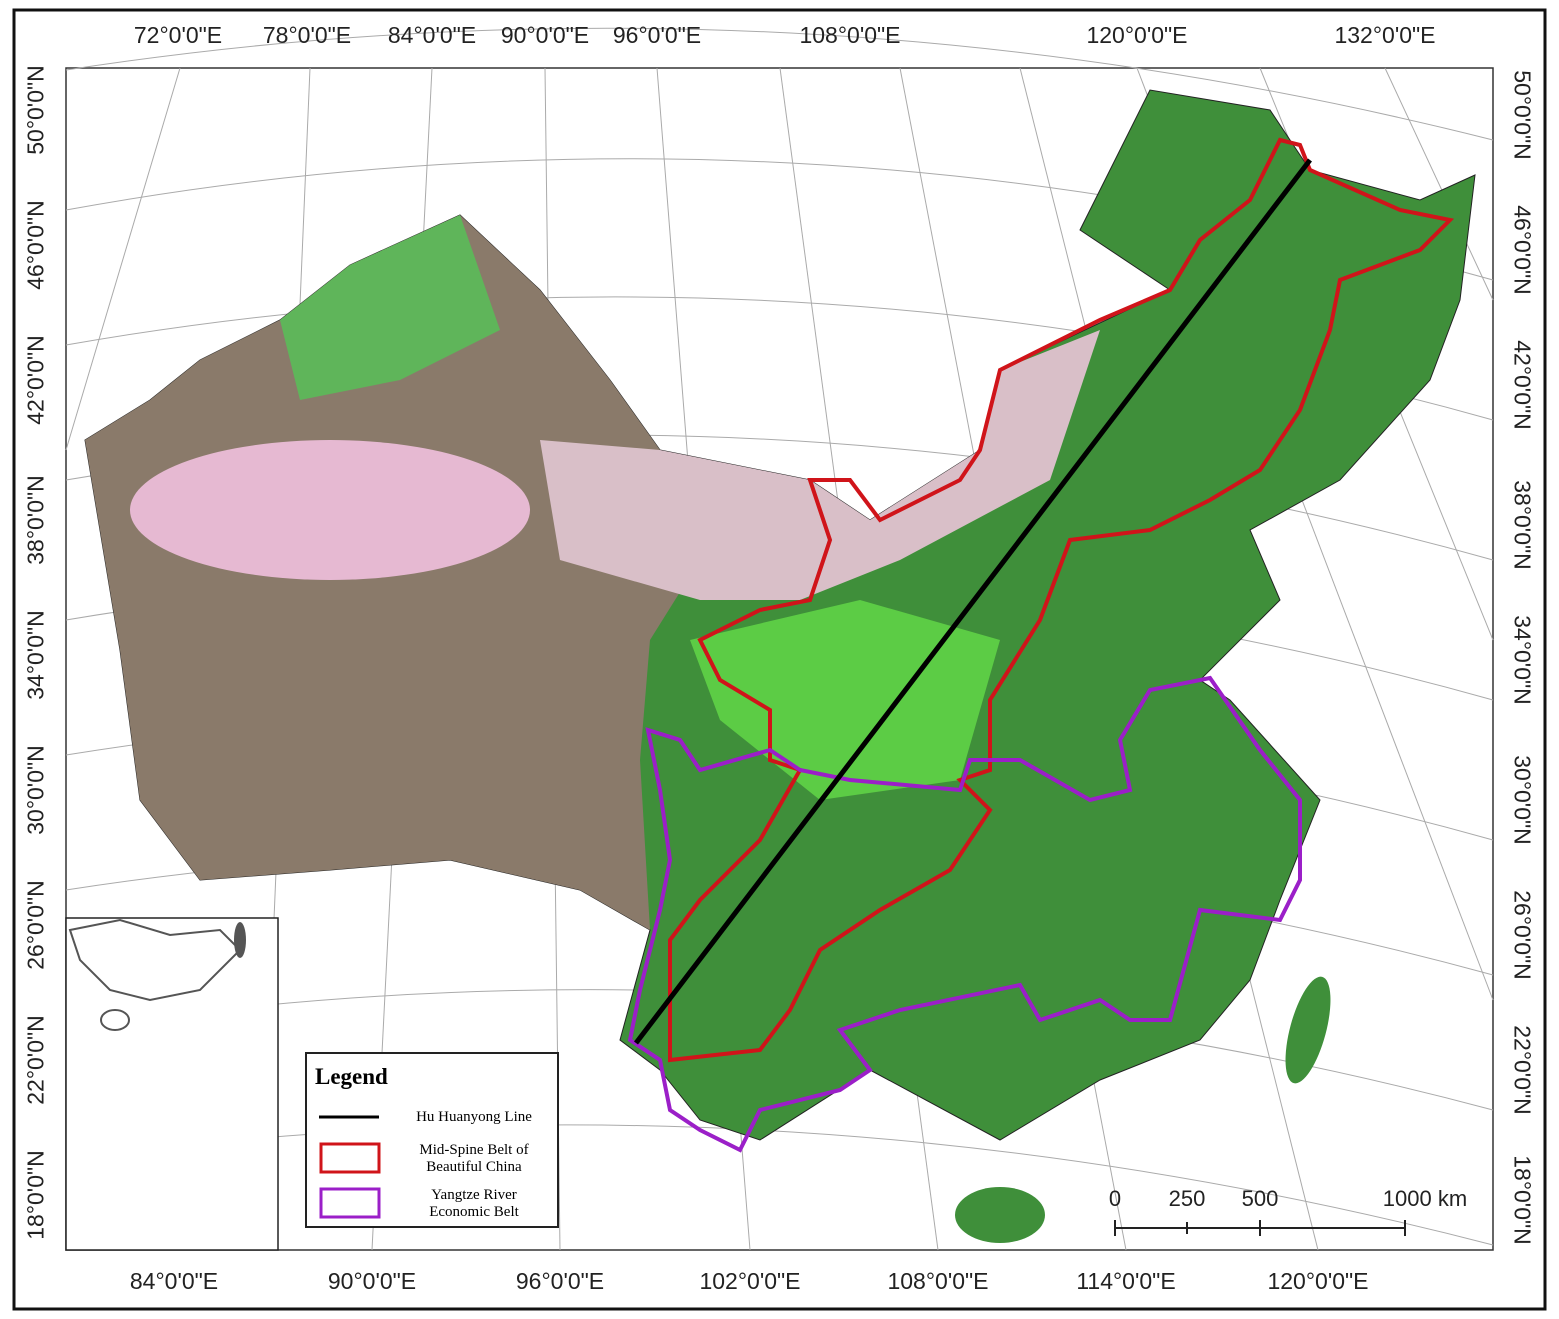  What do you see at coordinates (178, 35) in the screenshot?
I see `top-longitude-label: 72°0'0"E` at bounding box center [178, 35].